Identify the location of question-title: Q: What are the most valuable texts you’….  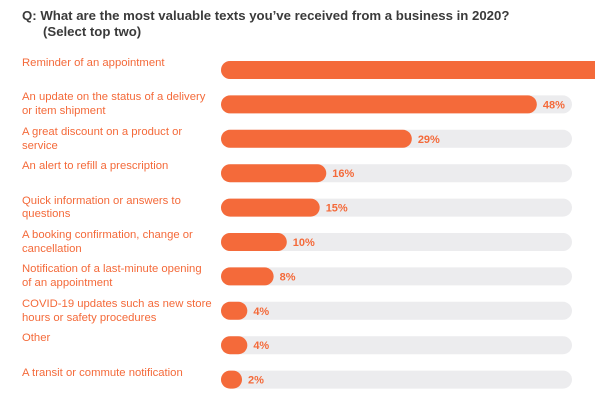
(302, 24).